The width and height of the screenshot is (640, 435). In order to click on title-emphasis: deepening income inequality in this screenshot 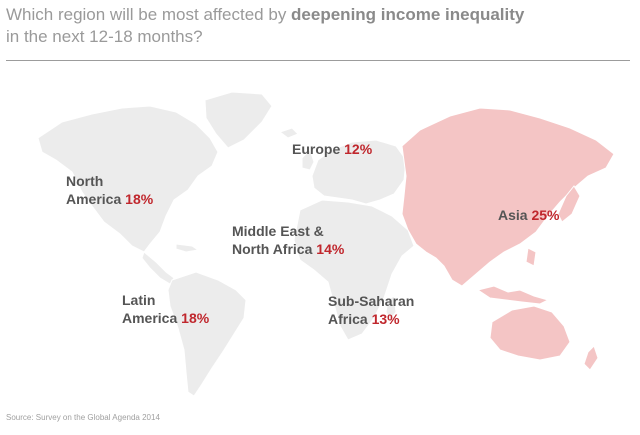, I will do `click(408, 14)`.